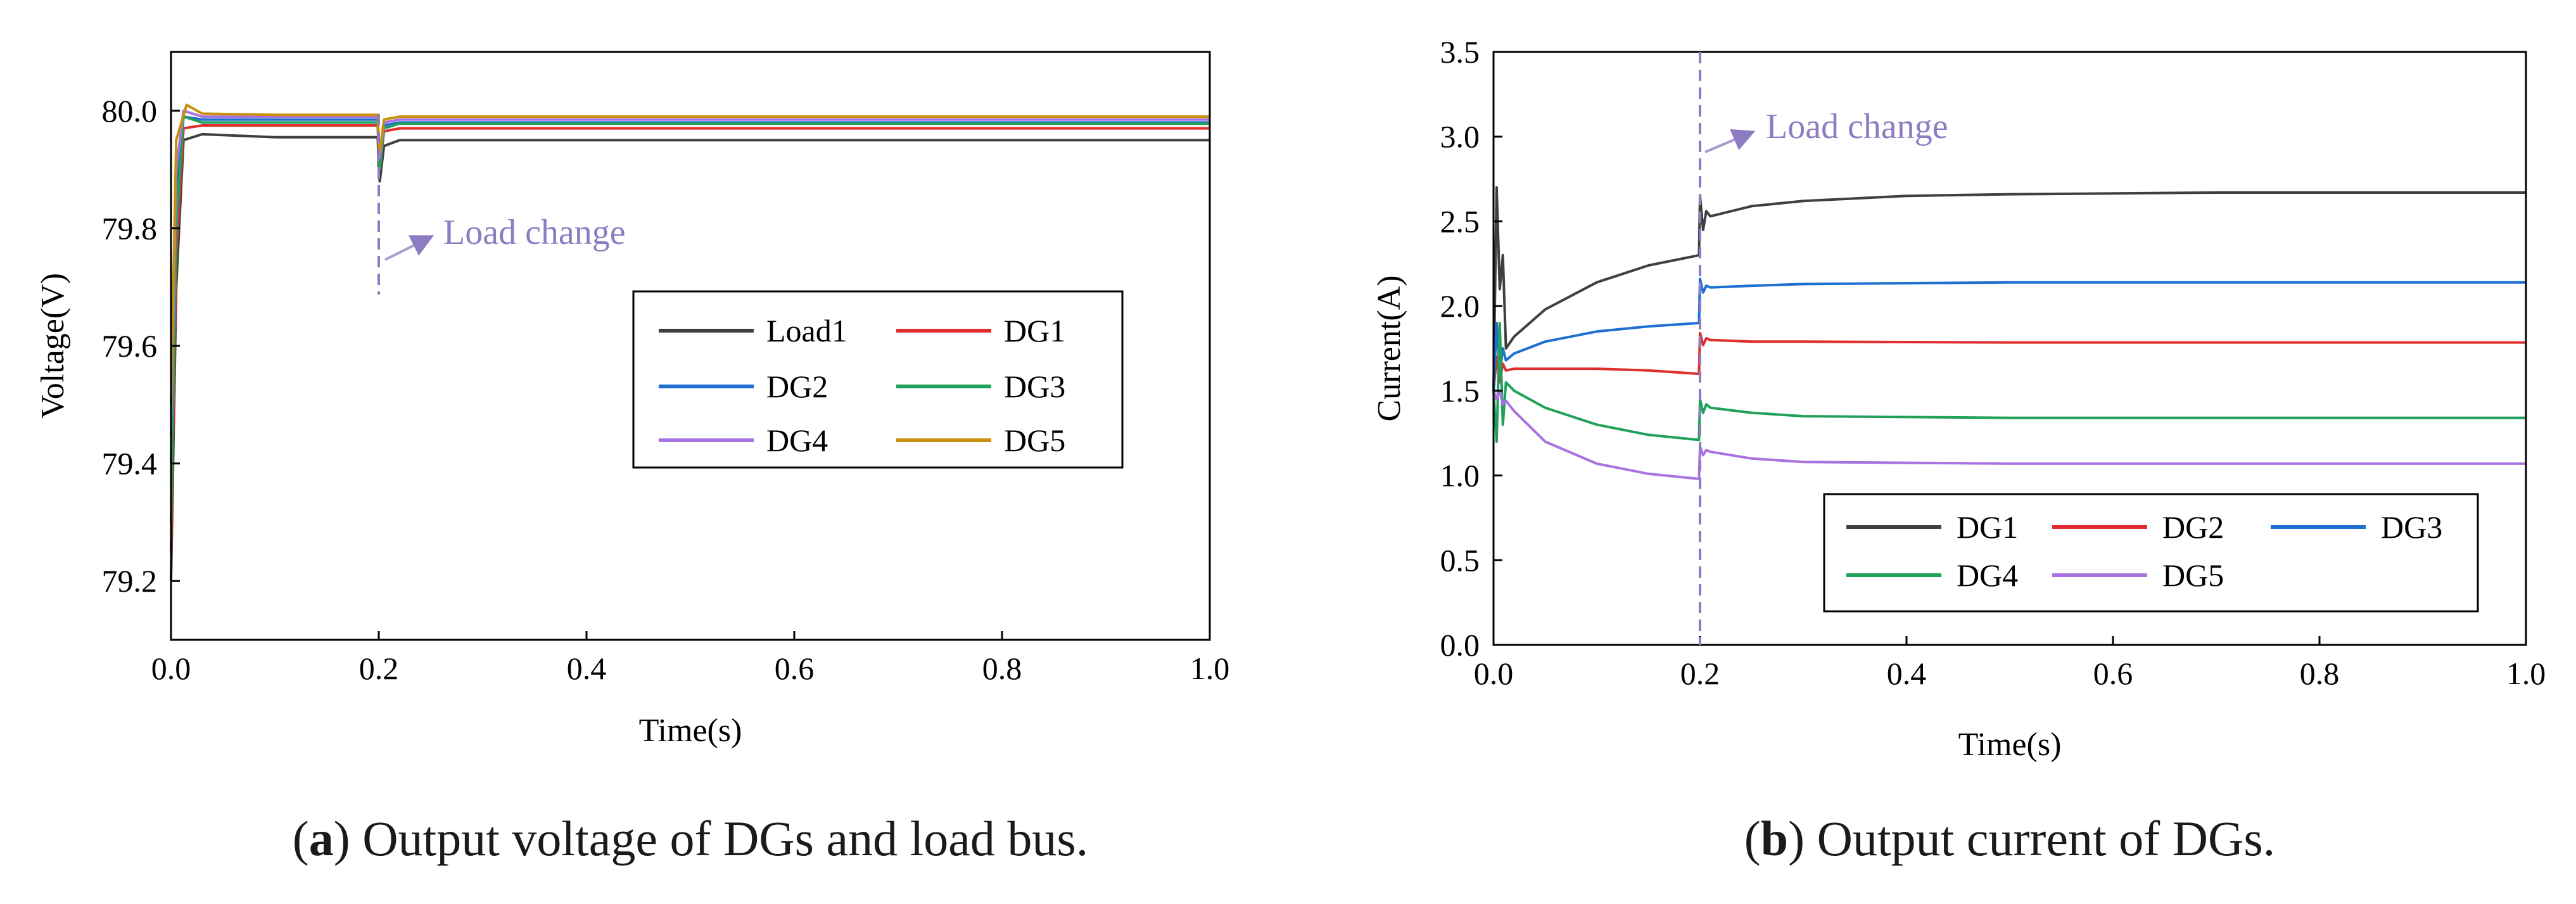  Describe the element at coordinates (534, 233) in the screenshot. I see `voltage-load-change-label: Load change` at that location.